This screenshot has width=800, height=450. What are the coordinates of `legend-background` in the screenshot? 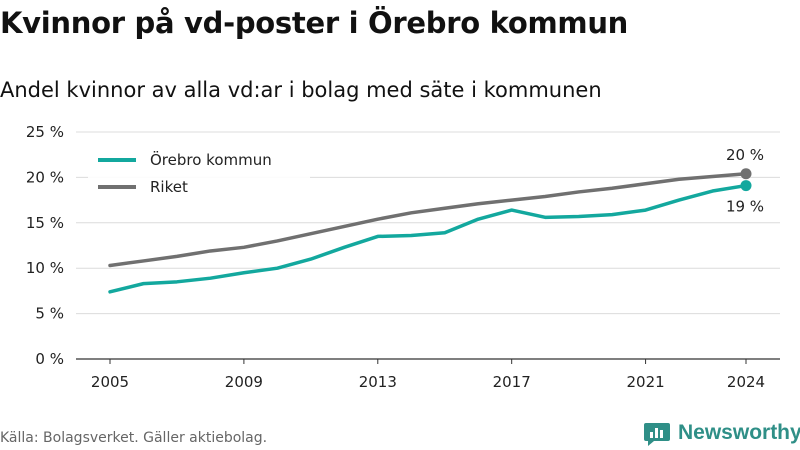 It's located at (199, 174).